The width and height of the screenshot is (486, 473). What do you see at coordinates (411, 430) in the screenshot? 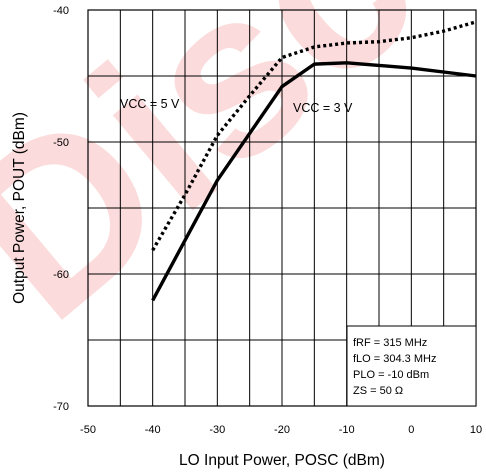
I see `x-tick-label: 0` at bounding box center [411, 430].